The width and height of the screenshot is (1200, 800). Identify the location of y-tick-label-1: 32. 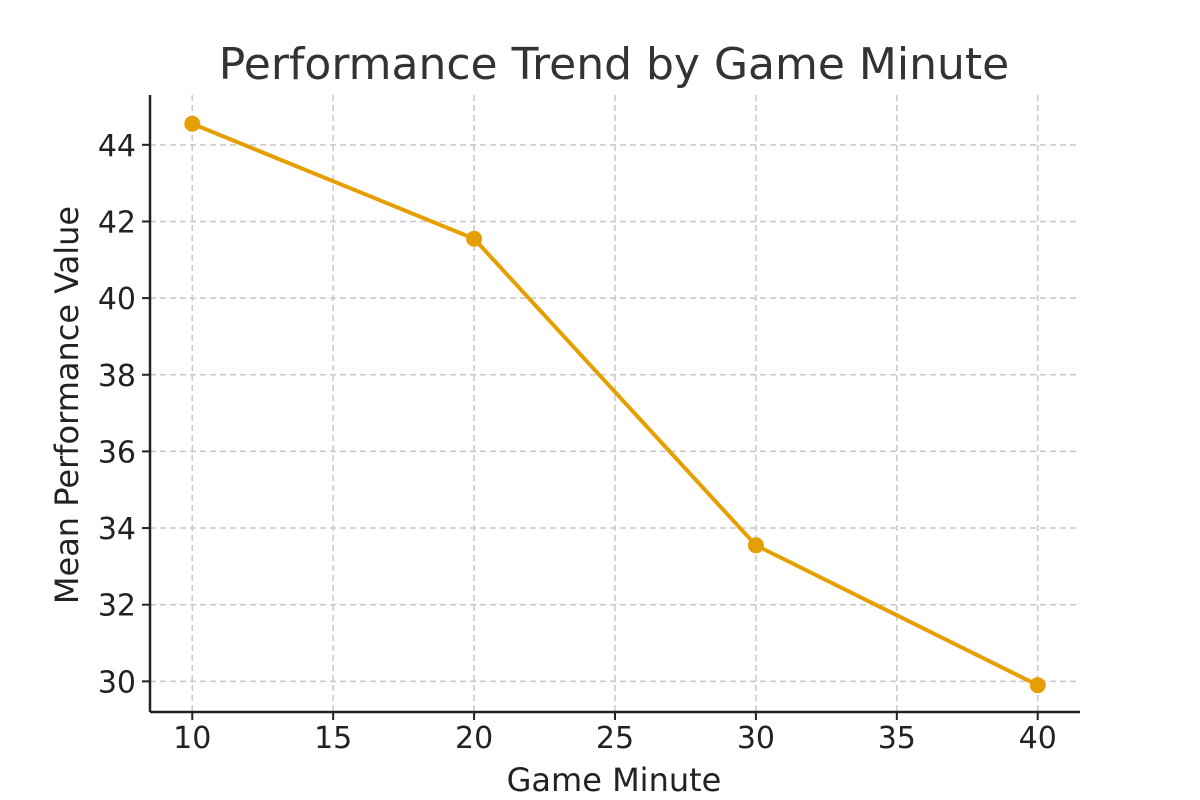
(117, 606).